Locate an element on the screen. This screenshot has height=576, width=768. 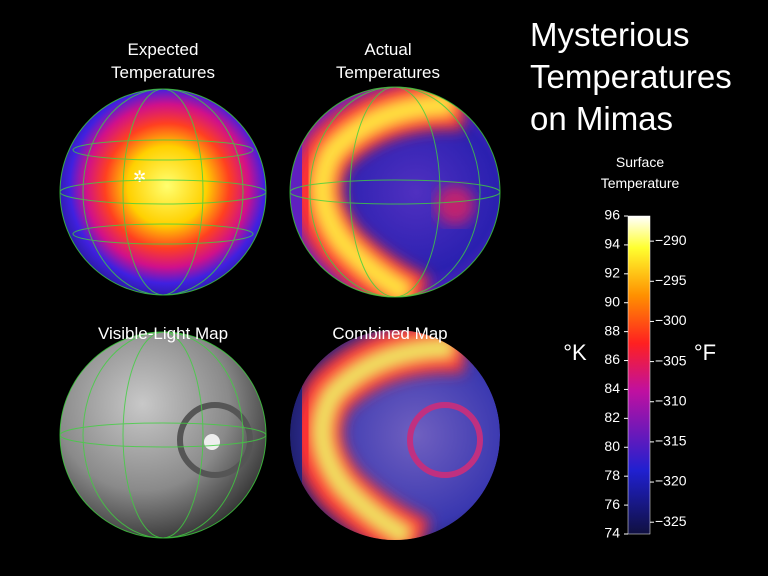
colorbar-label: Surface Temperature is located at coordinates (640, 172).